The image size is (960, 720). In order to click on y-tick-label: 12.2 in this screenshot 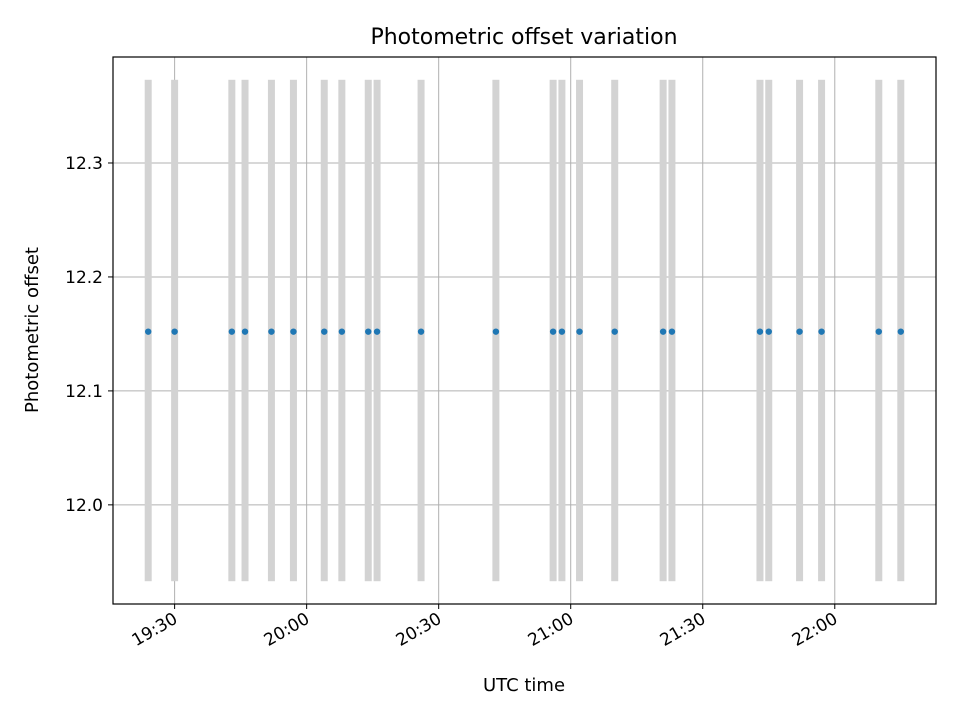, I will do `click(84, 278)`.